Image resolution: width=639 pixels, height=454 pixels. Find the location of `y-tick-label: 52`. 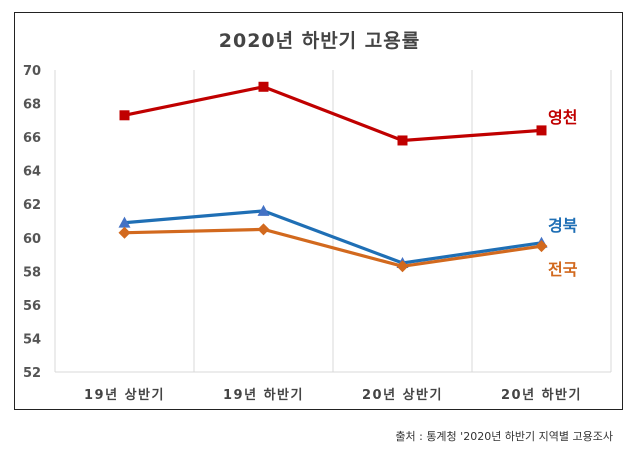

y-tick-label: 52 is located at coordinates (32, 373).